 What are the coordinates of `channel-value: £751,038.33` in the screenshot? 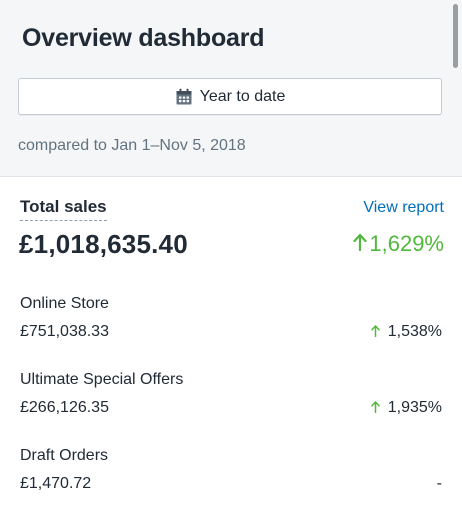 It's located at (64, 331).